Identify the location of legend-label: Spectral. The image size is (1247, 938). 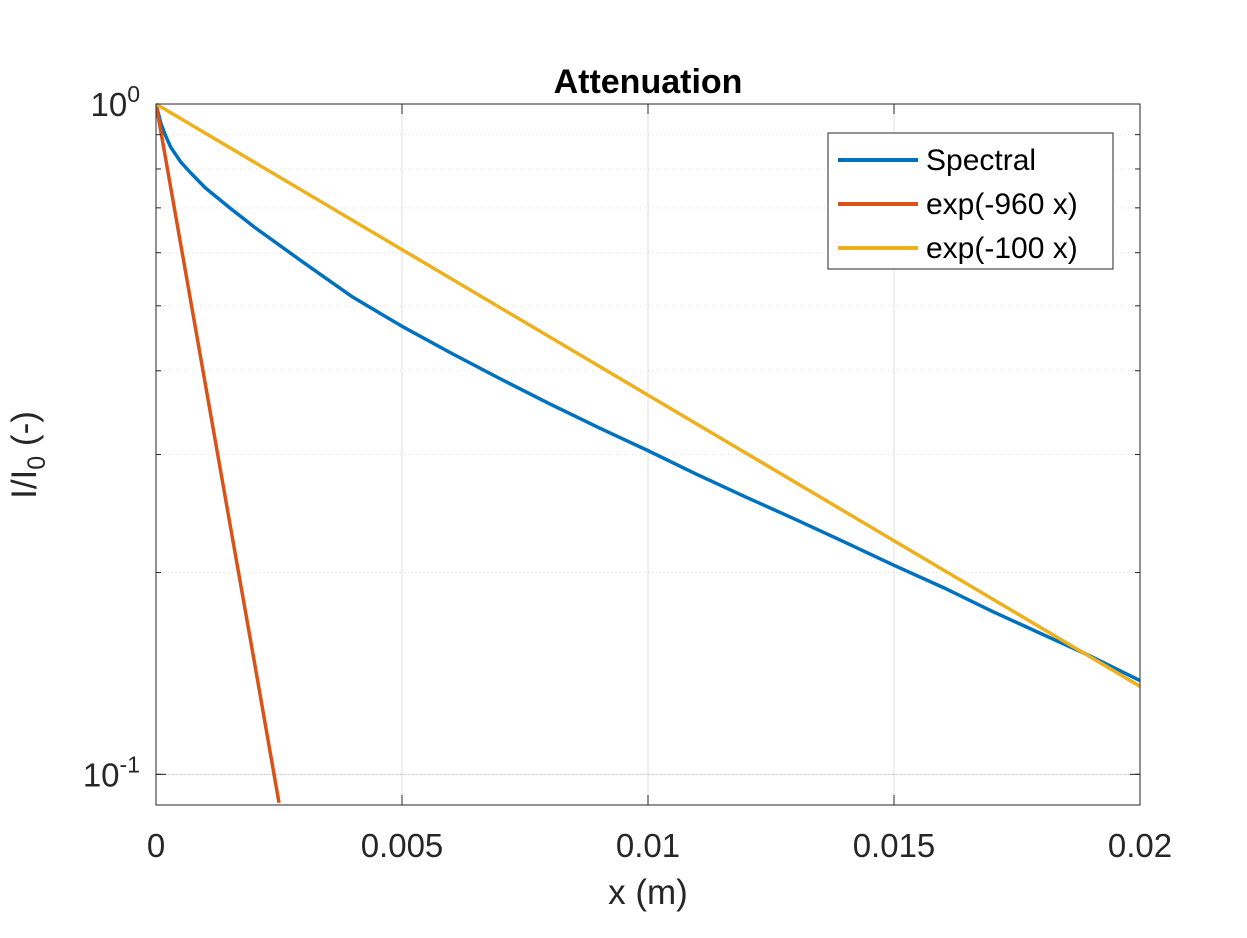
(981, 160).